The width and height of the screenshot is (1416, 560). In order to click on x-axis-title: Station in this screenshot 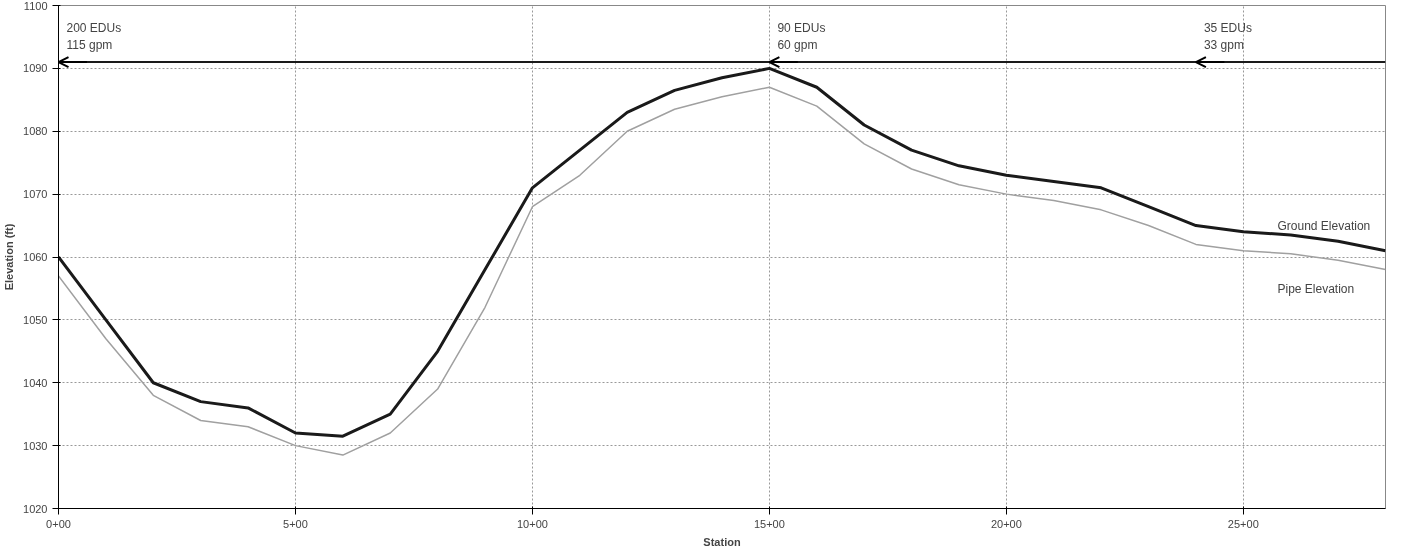, I will do `click(722, 541)`.